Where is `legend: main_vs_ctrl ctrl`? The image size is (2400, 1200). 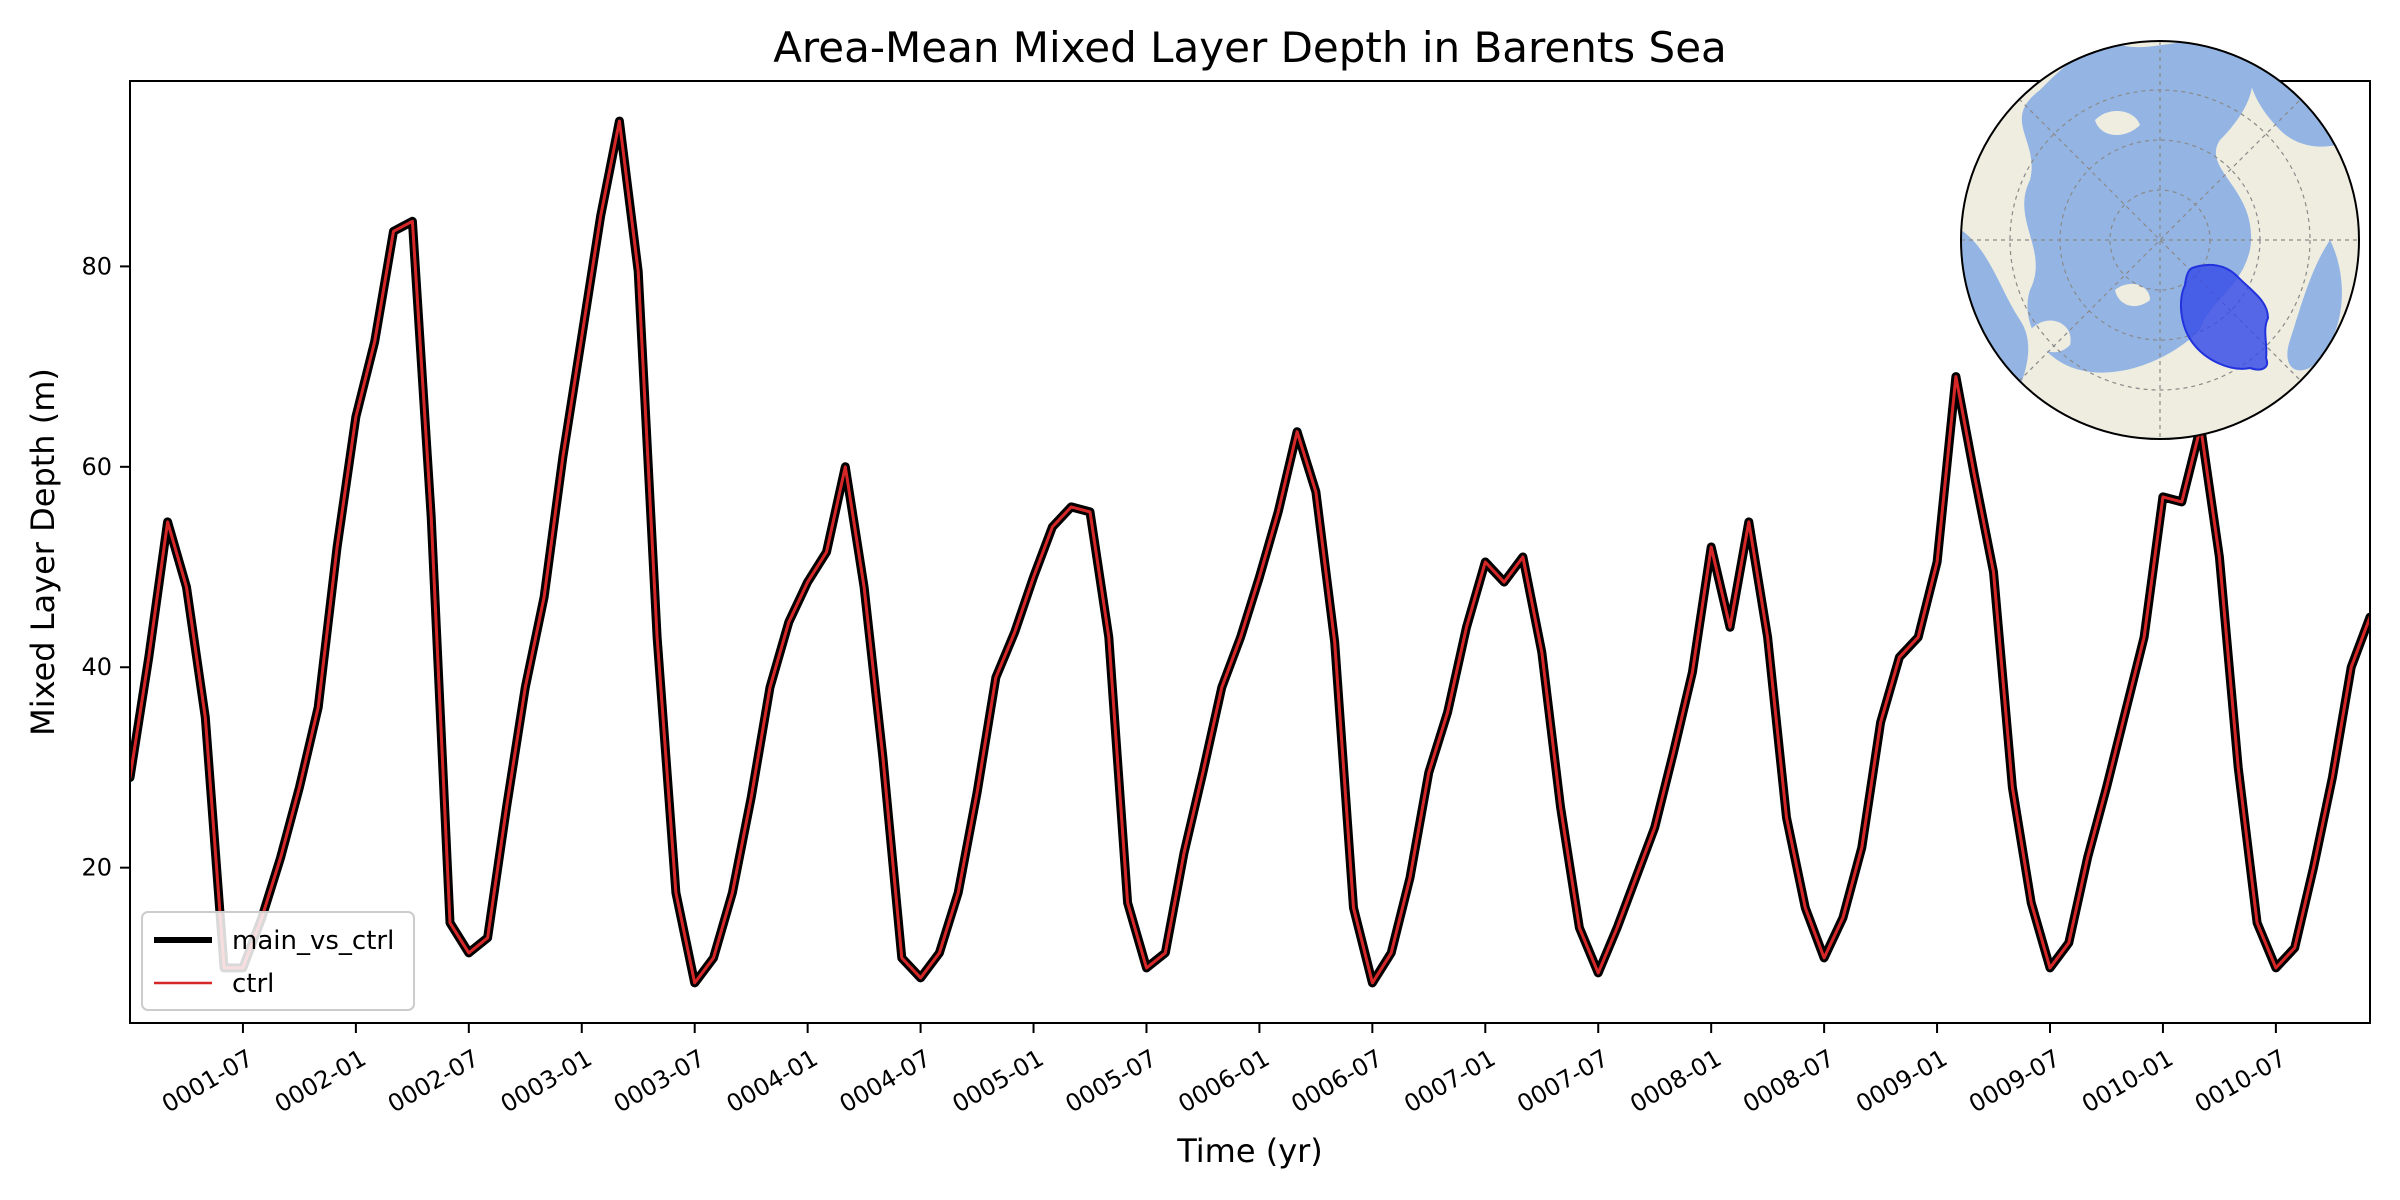 legend: main_vs_ctrl ctrl is located at coordinates (278, 961).